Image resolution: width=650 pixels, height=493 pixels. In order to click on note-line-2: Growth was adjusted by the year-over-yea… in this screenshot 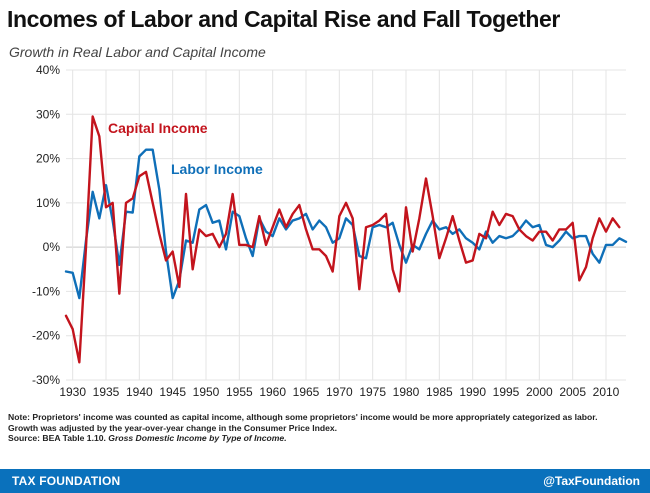, I will do `click(173, 427)`.